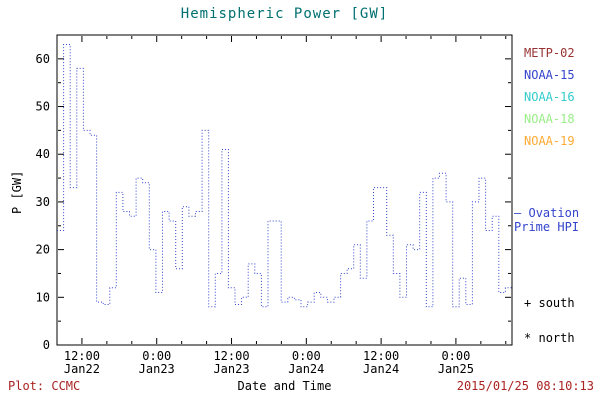 This screenshot has height=400, width=600. I want to click on x-axis-label: Date and Time, so click(284, 386).